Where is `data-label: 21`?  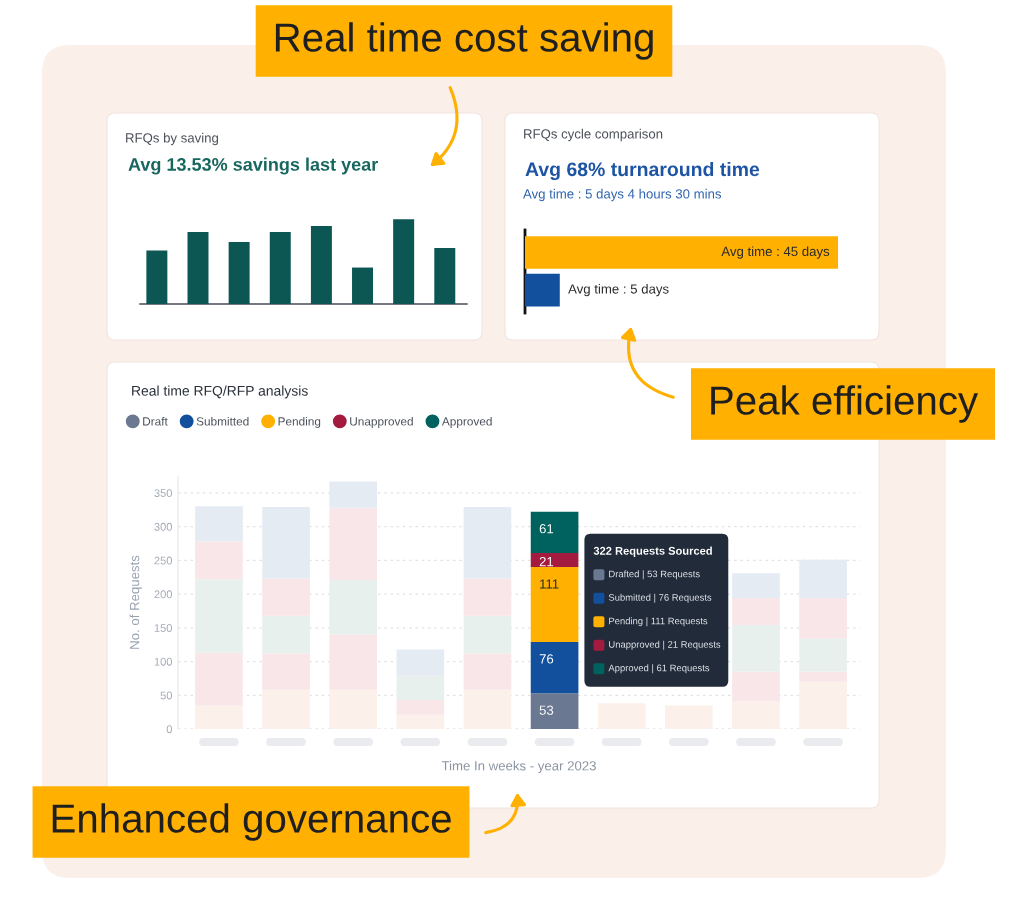
data-label: 21 is located at coordinates (546, 561).